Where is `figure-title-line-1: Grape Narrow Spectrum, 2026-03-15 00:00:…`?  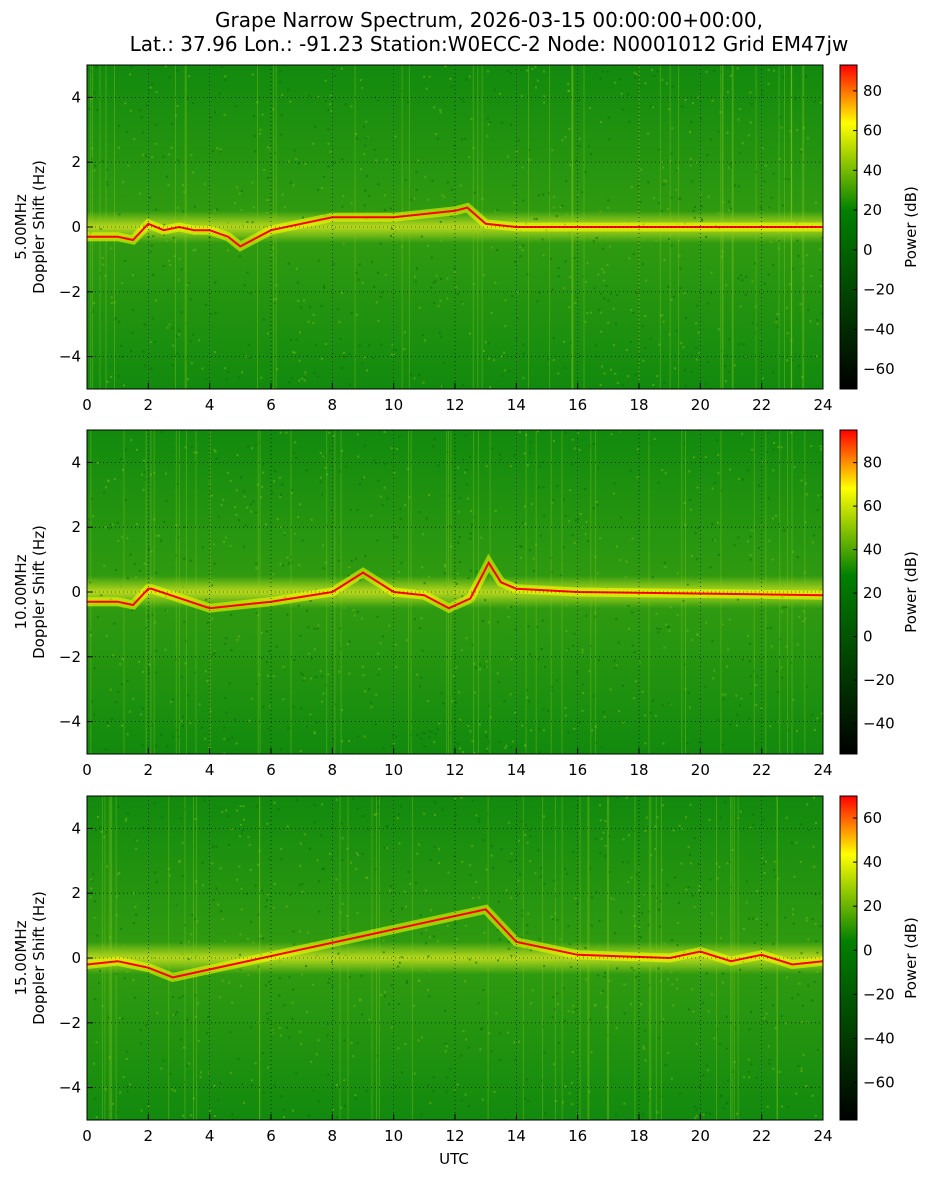
figure-title-line-1: Grape Narrow Spectrum, 2026-03-15 00:00:… is located at coordinates (489, 20).